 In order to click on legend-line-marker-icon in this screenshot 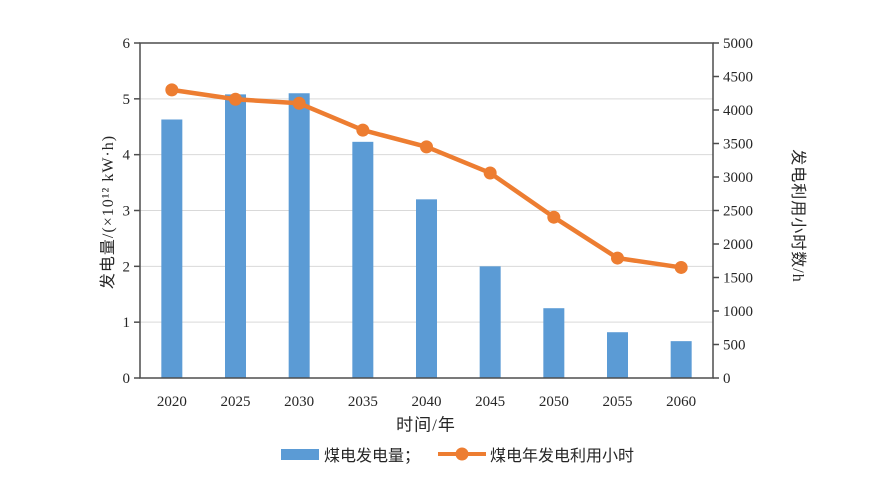, I will do `click(462, 454)`.